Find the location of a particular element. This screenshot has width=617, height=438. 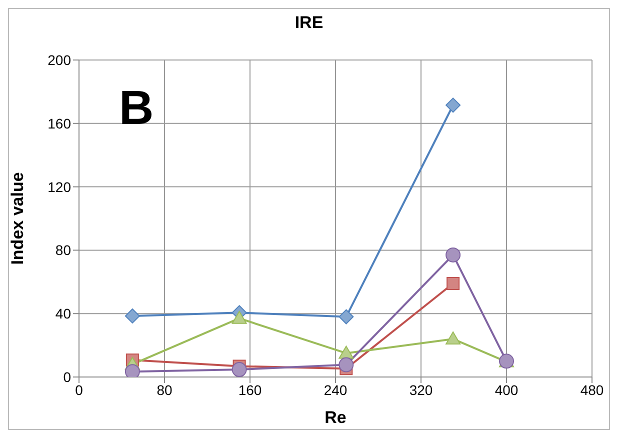

y-tick-label: 120 is located at coordinates (60, 186).